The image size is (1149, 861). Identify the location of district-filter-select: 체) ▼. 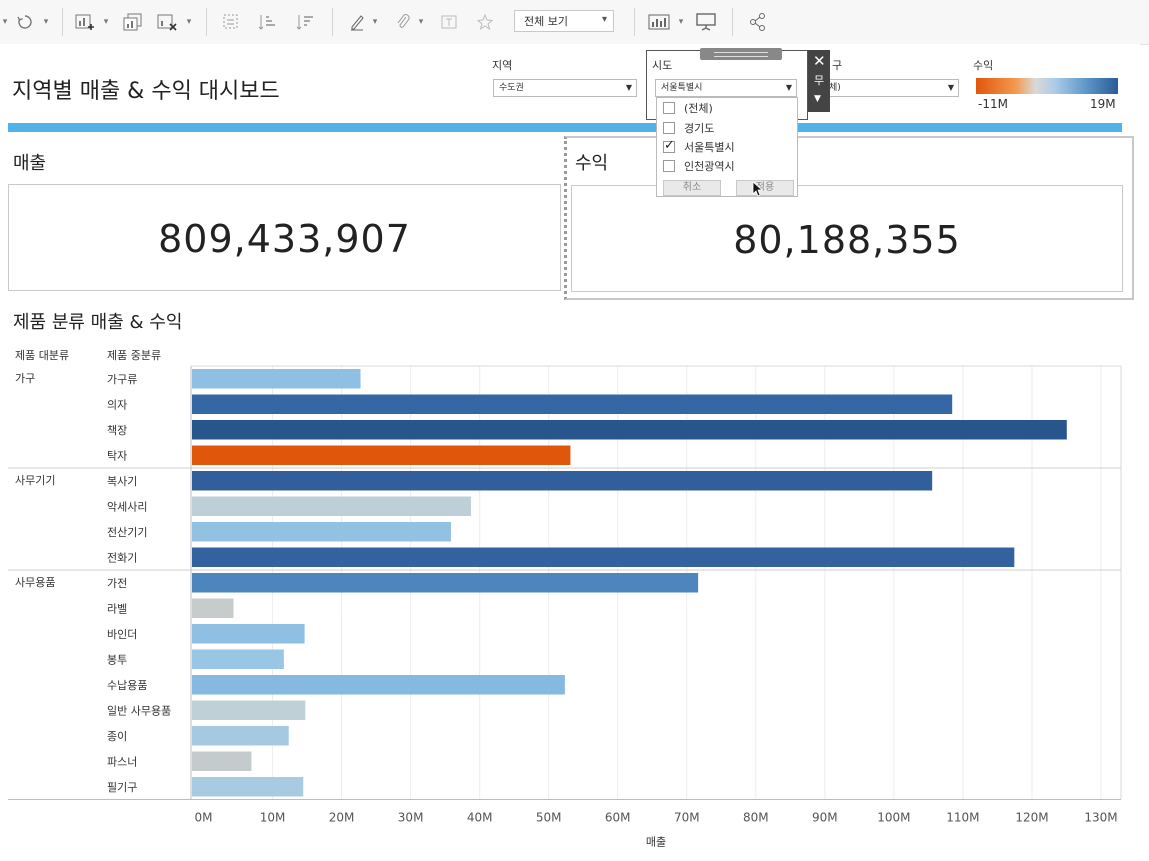
(891, 88).